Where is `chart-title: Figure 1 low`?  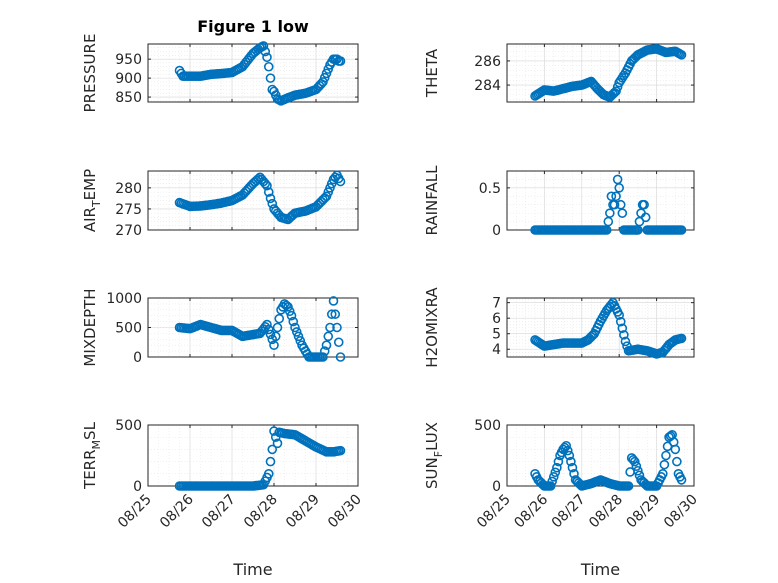 chart-title: Figure 1 low is located at coordinates (253, 26).